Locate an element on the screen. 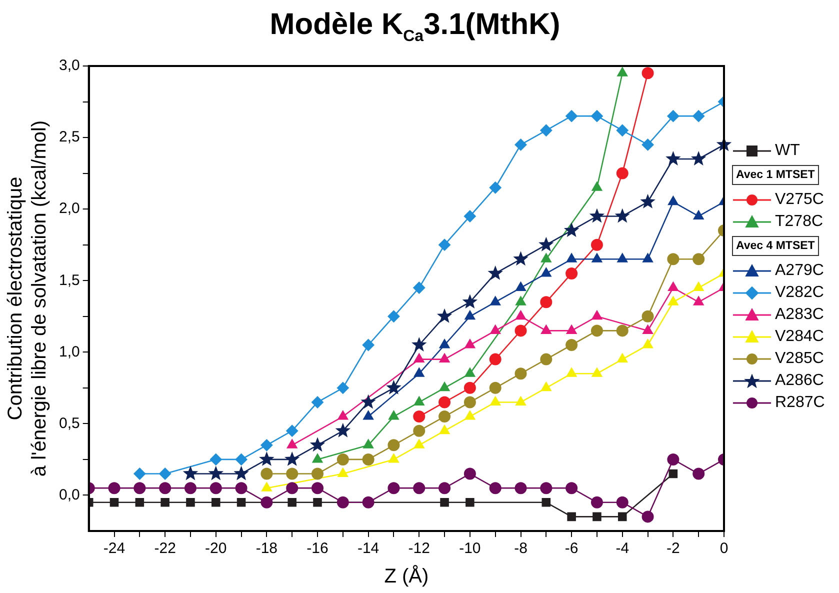  legend-label: V275C is located at coordinates (799, 200).